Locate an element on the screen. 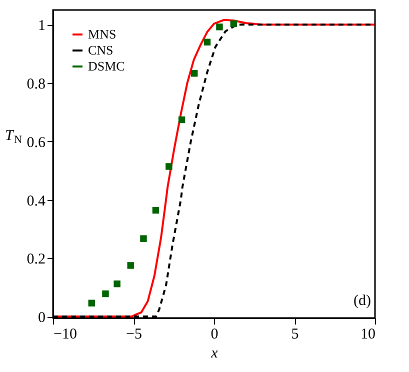 The width and height of the screenshot is (409, 372). y-tick-label: 0.8 is located at coordinates (36, 84).